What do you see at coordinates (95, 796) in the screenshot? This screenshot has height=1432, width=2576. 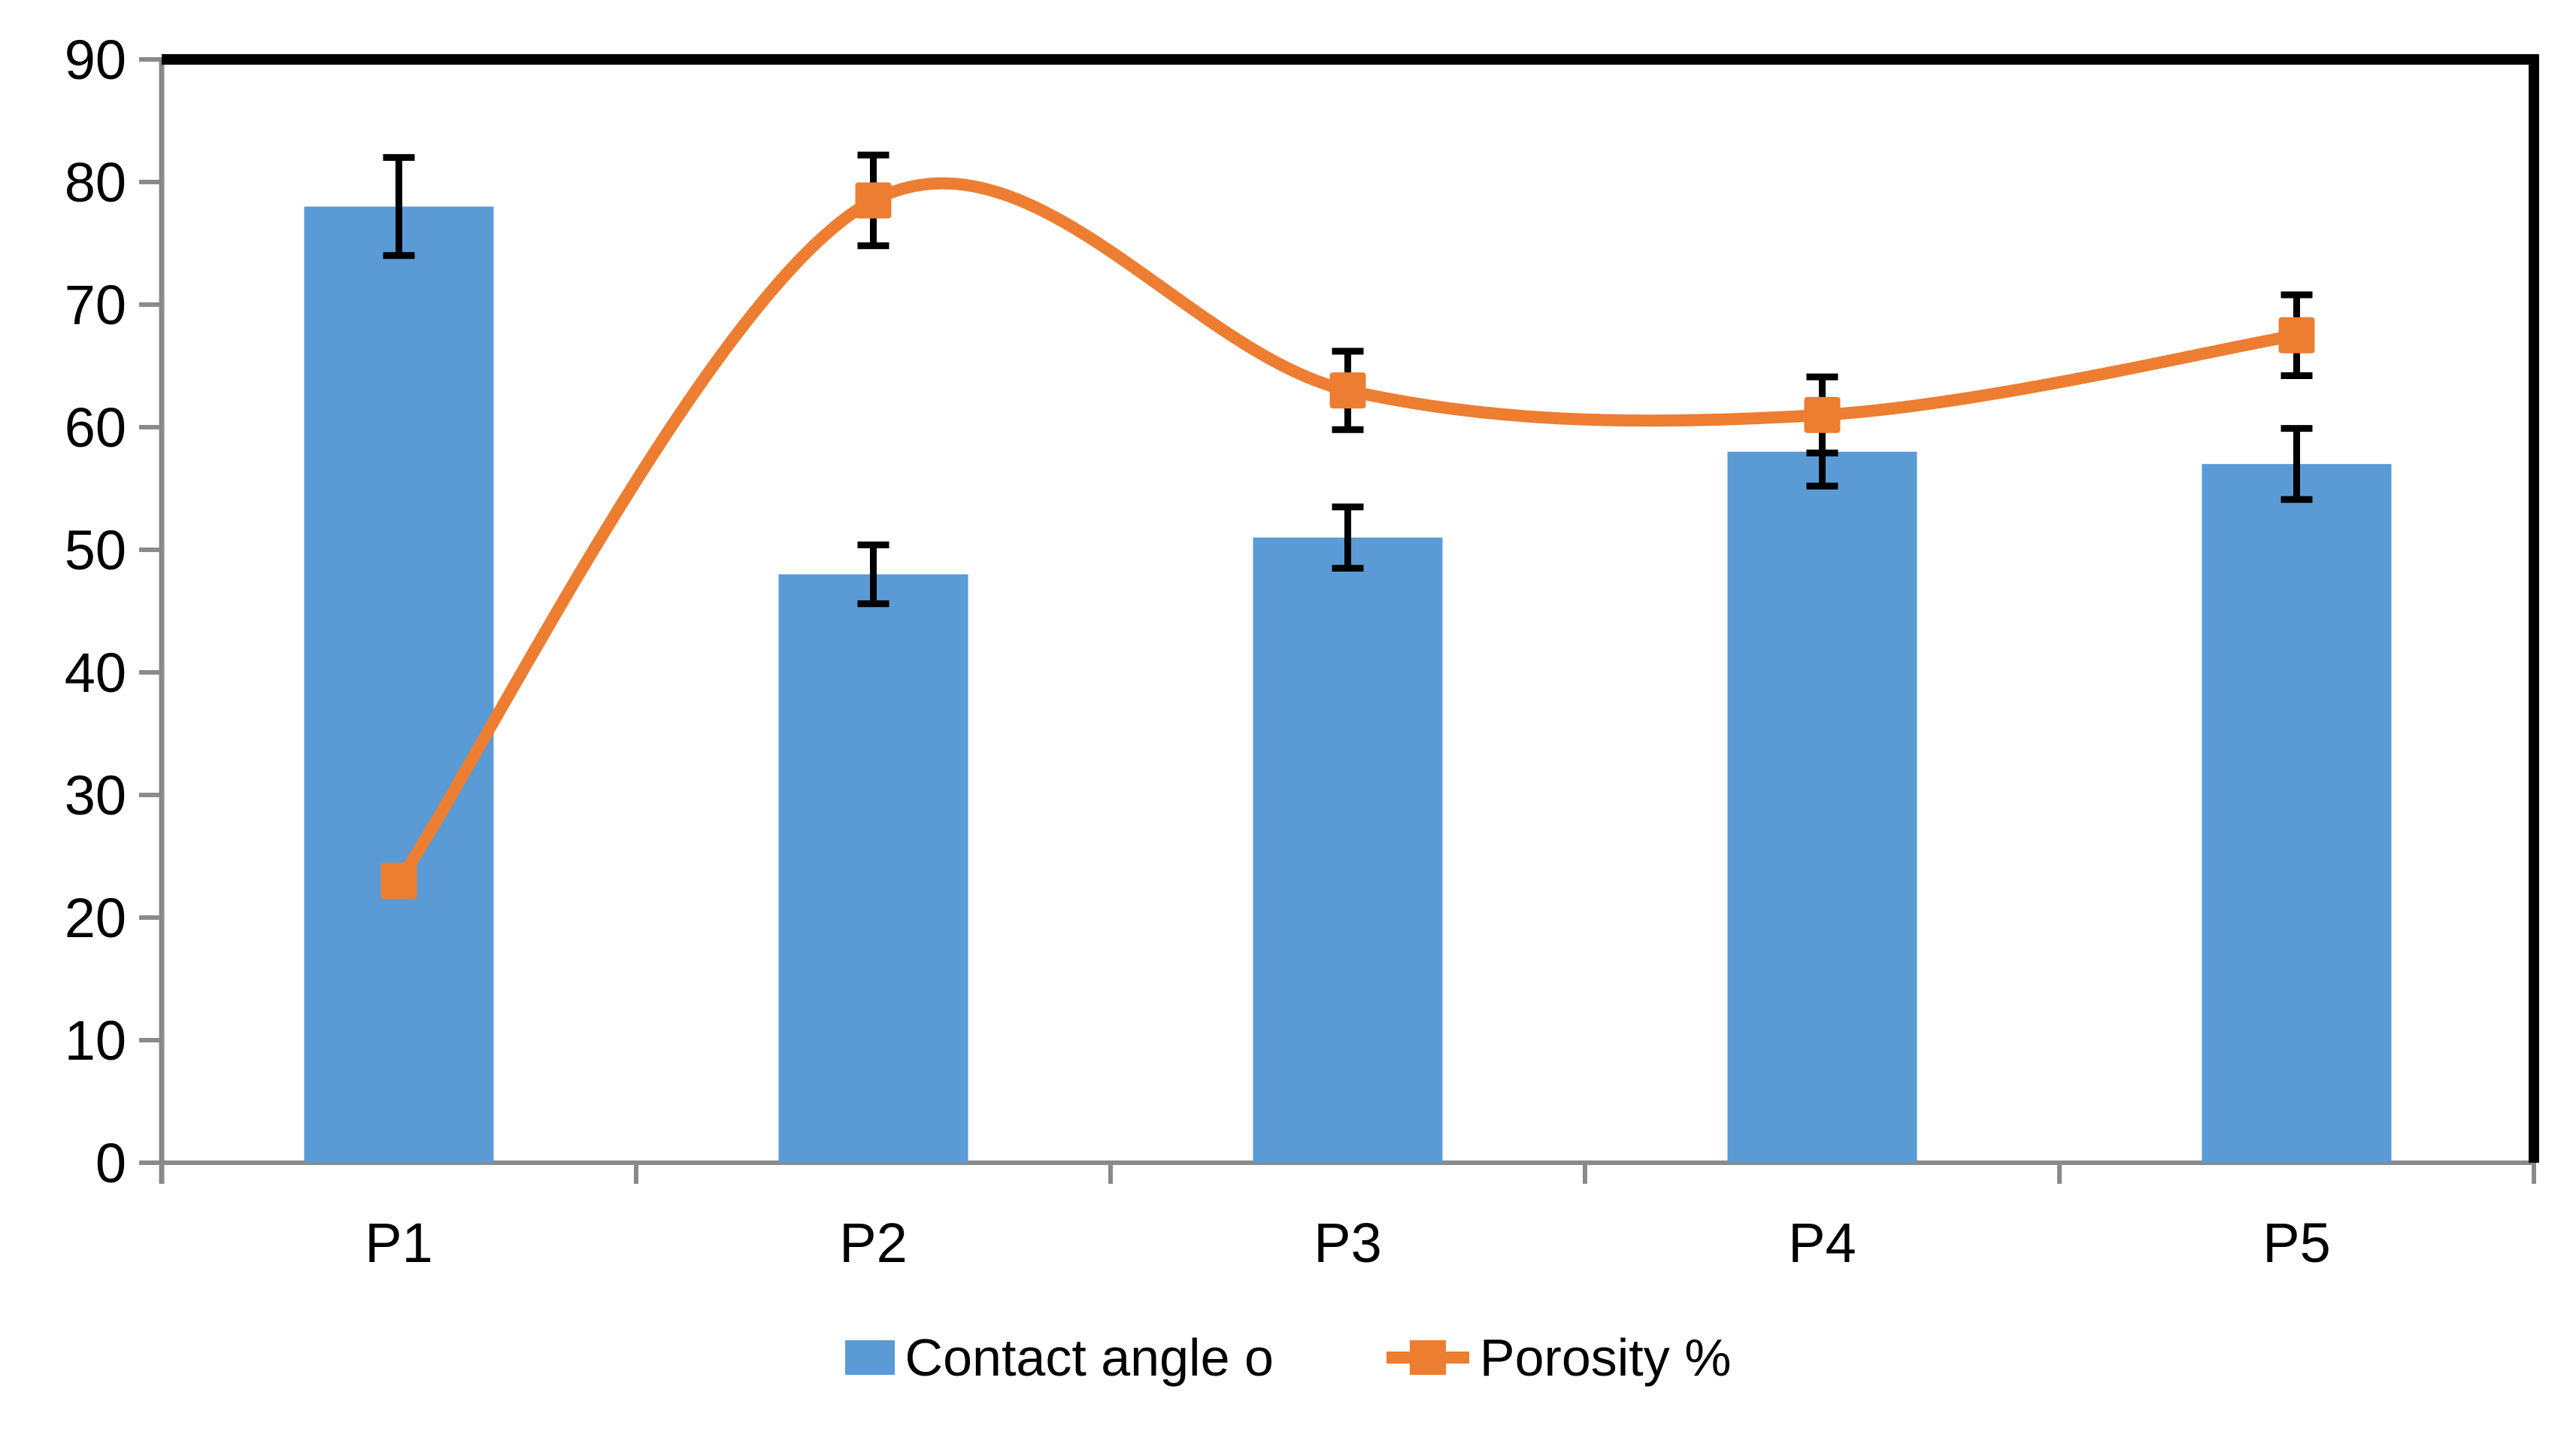 I see `y-tick-label: 30` at bounding box center [95, 796].